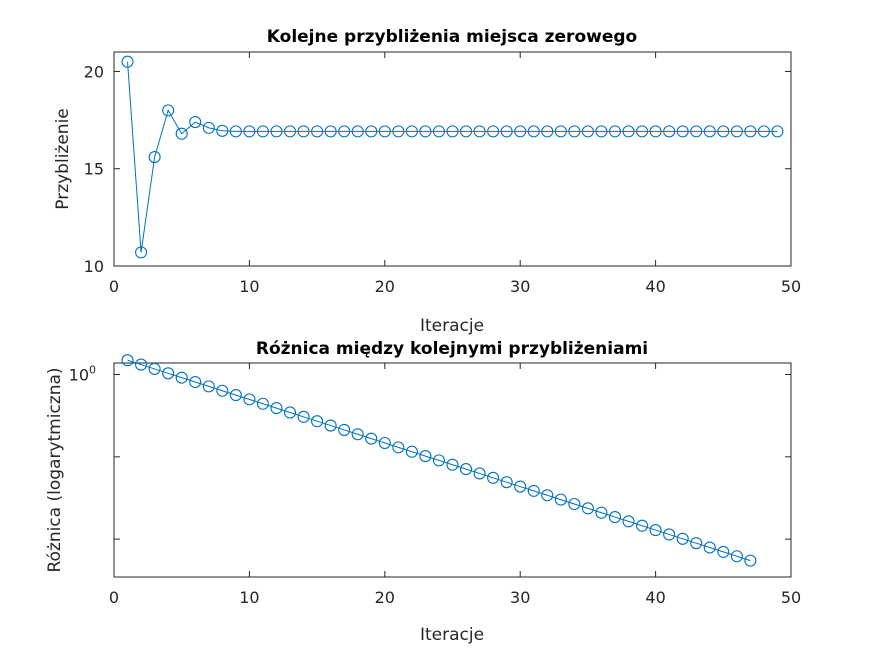 The width and height of the screenshot is (875, 656). I want to click on bottom-chart-x-tick-label: 0, so click(114, 597).